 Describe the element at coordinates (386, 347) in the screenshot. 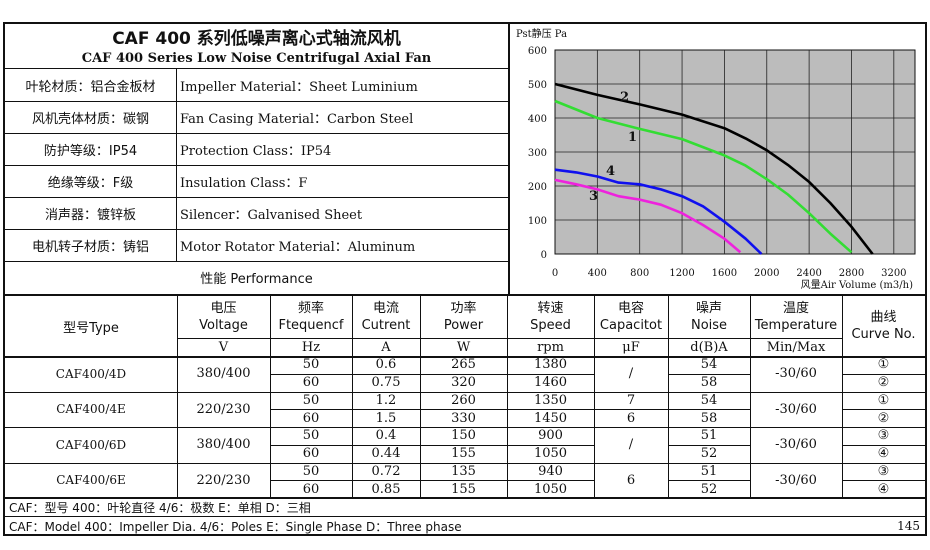

I see `header-unit: A` at that location.